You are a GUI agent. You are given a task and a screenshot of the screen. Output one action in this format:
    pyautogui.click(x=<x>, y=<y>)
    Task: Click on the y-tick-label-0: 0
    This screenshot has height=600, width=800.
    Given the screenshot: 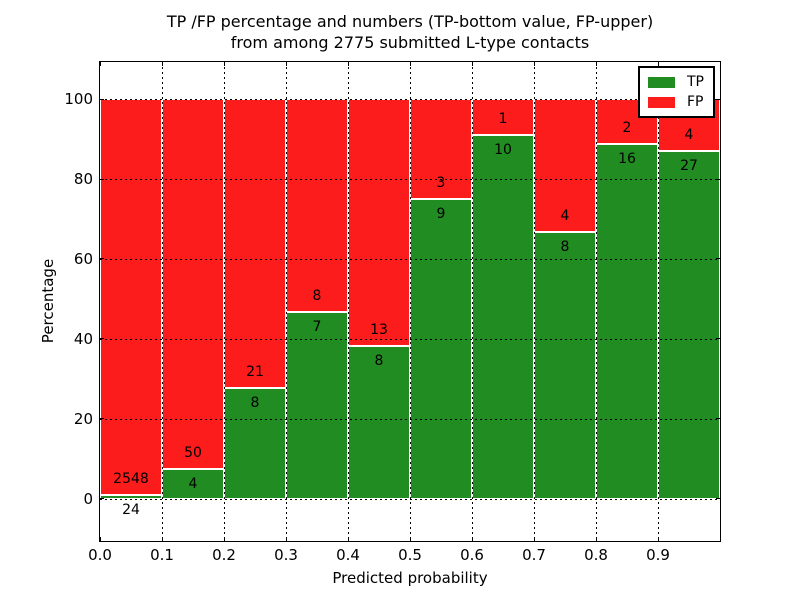 What is the action you would take?
    pyautogui.click(x=88, y=498)
    